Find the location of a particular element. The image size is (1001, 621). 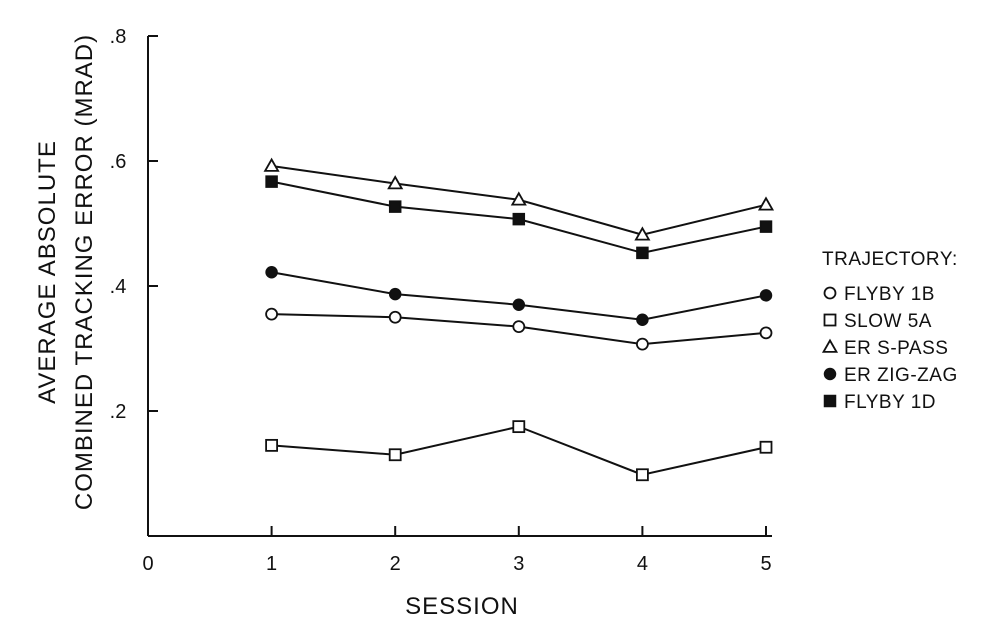

x-tick-label: 2 is located at coordinates (395, 564).